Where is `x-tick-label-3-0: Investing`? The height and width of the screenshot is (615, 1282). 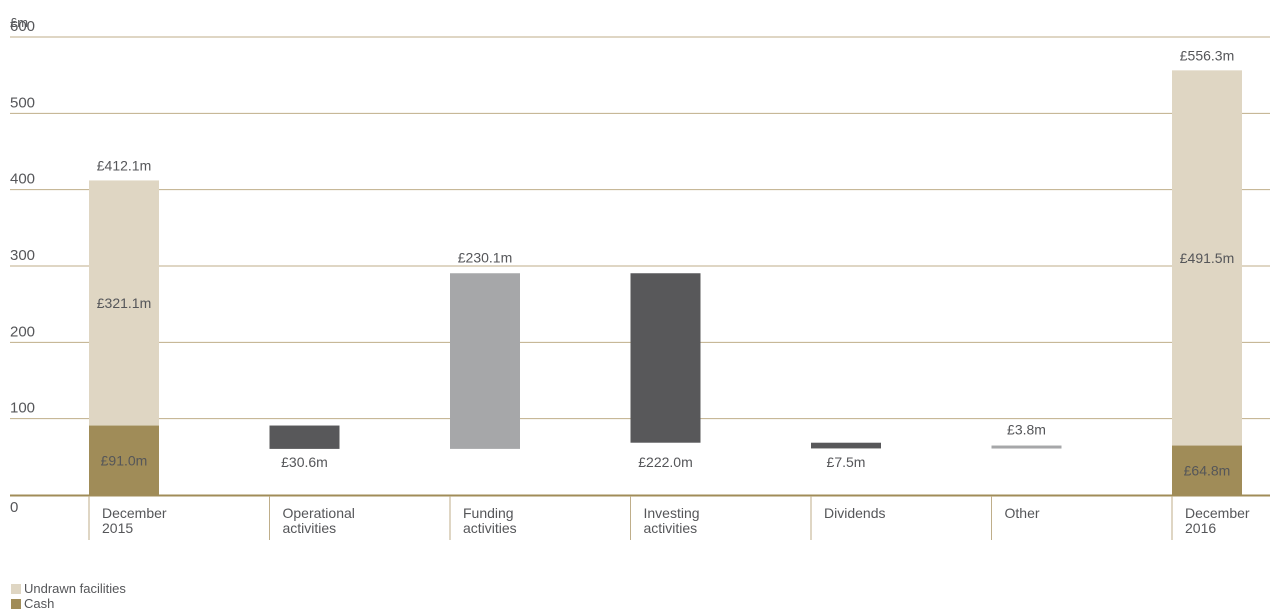
x-tick-label-3-0: Investing is located at coordinates (672, 513).